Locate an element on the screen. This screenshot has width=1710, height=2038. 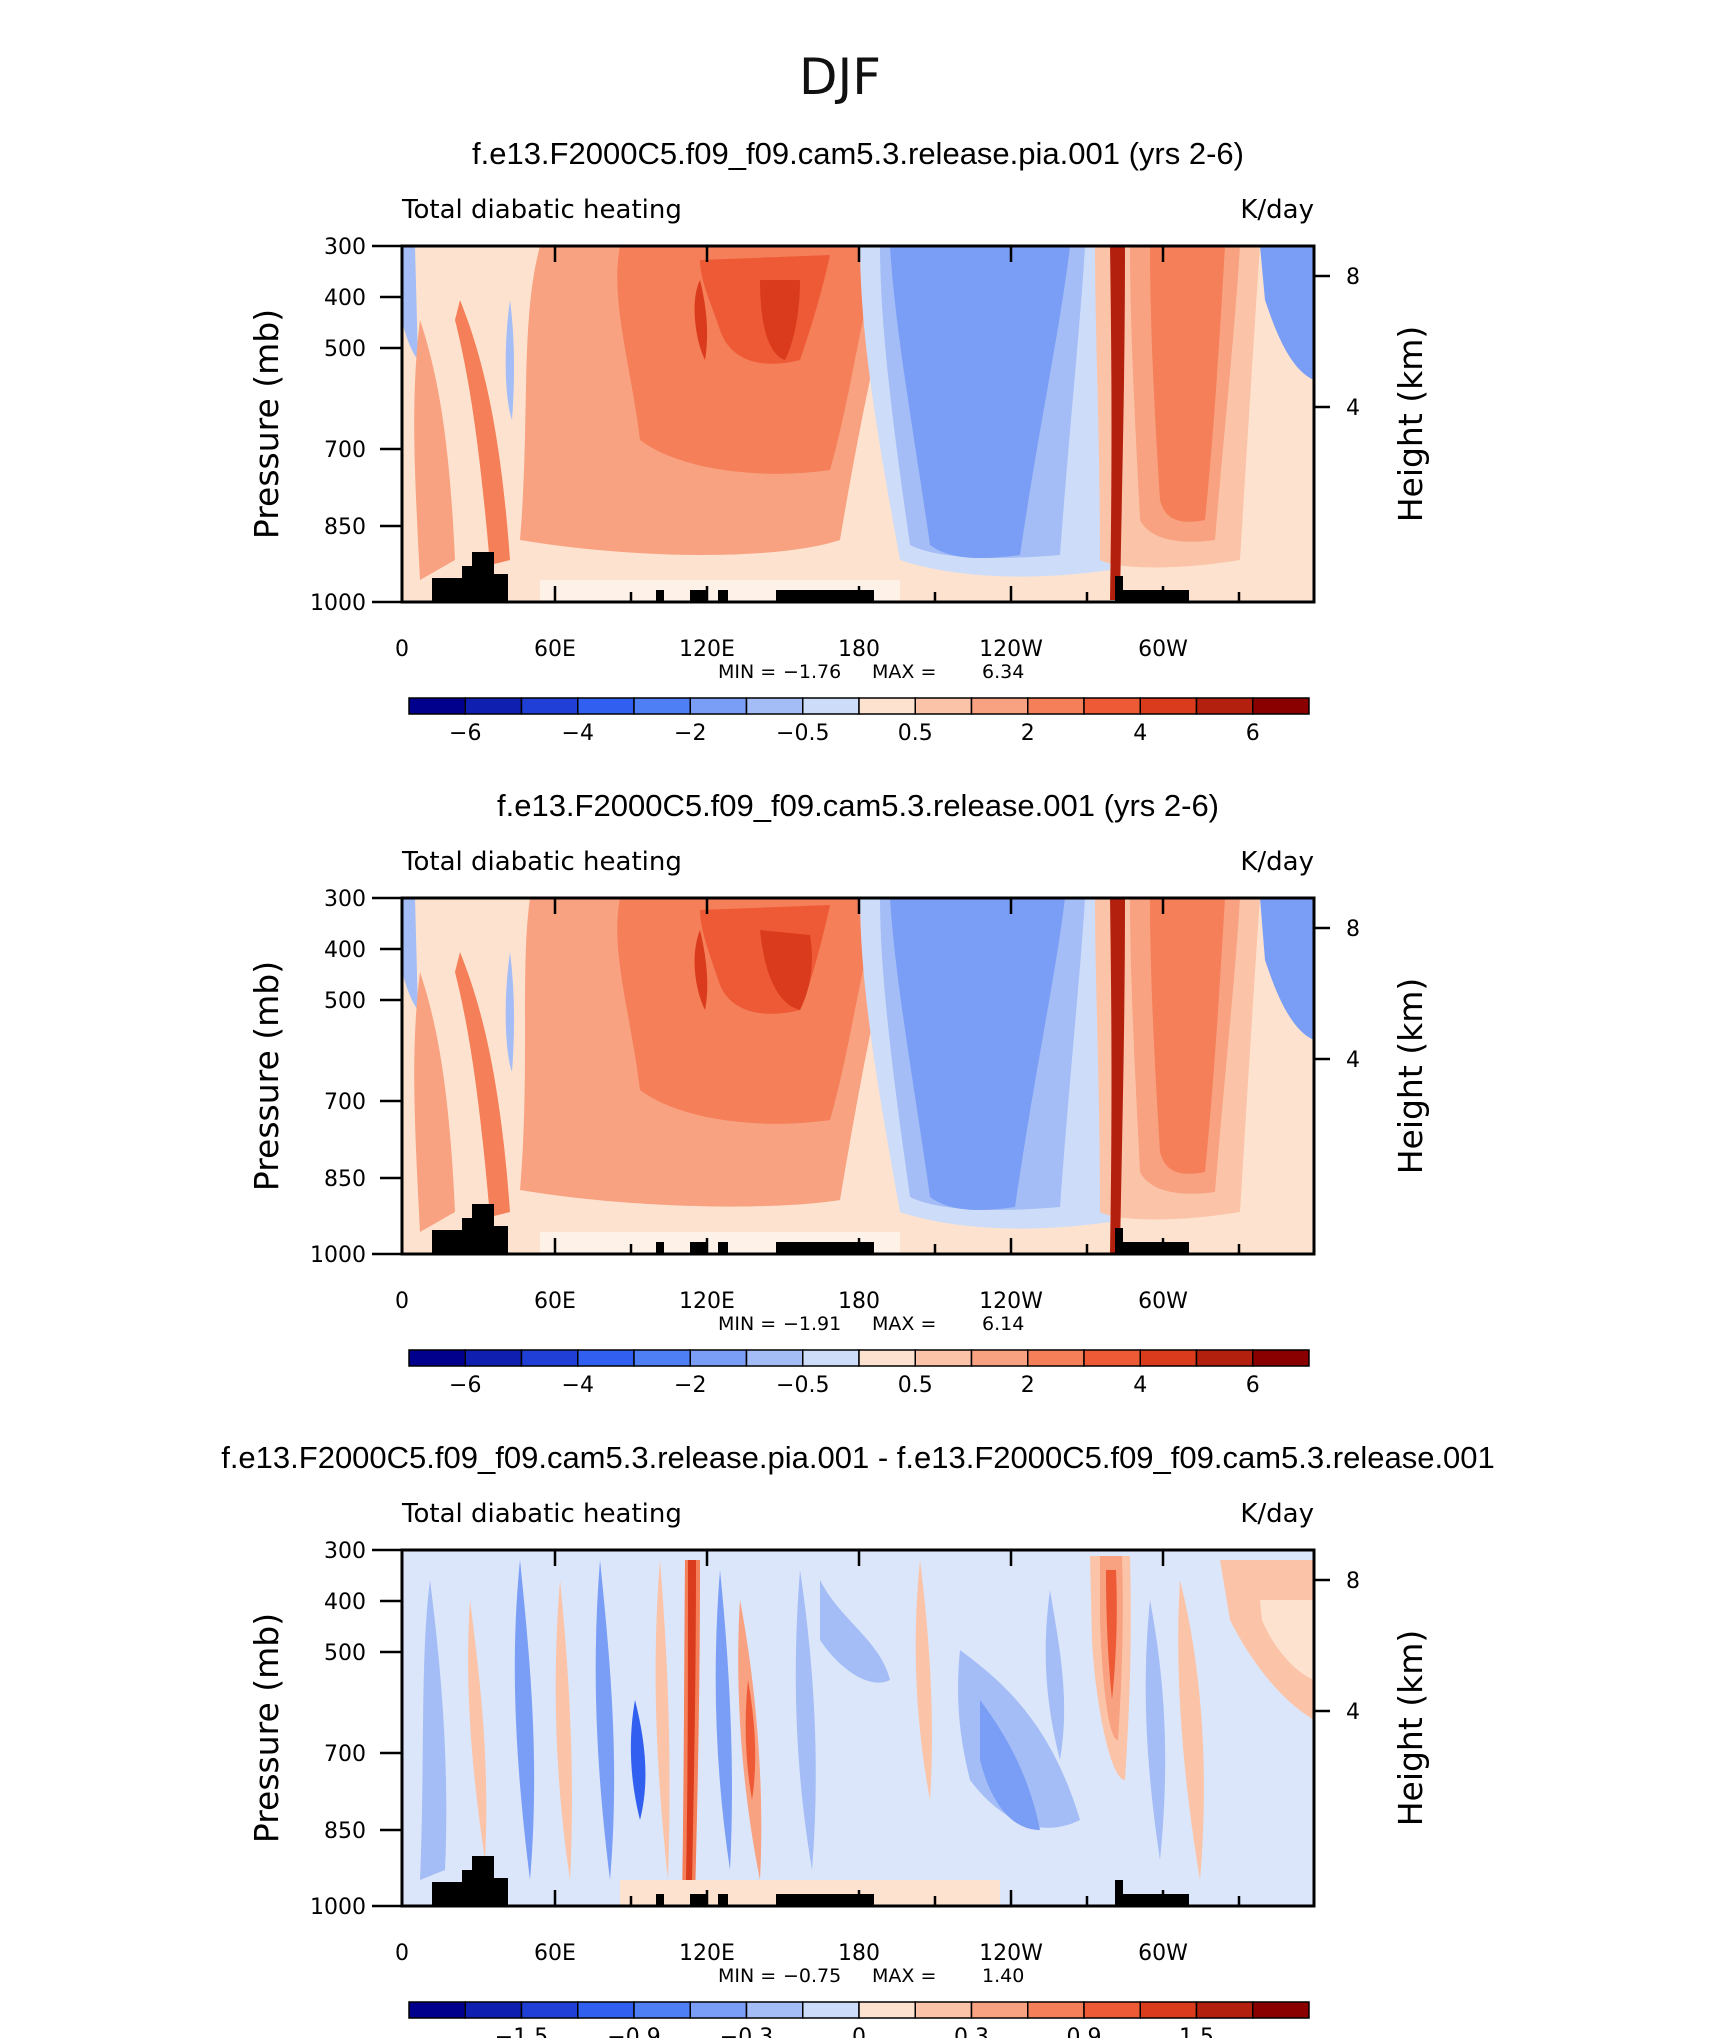
panel-2-units: K/day is located at coordinates (1277, 862).